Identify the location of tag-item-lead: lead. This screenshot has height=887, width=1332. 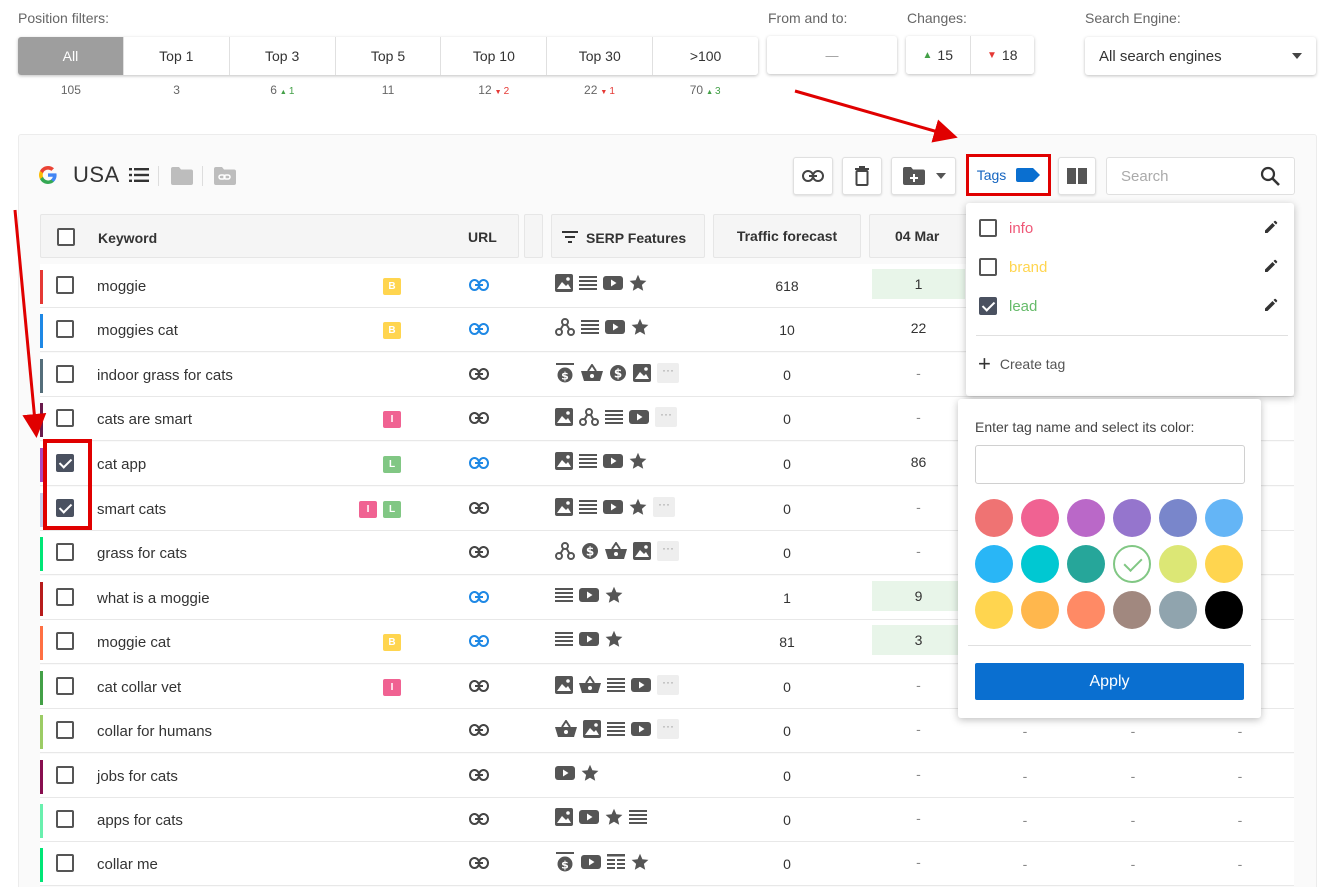
(1008, 306).